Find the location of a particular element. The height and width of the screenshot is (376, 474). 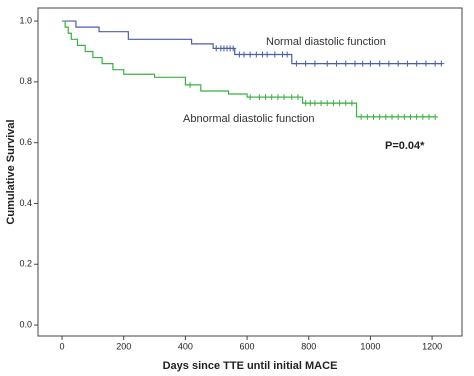

x-tick-label: 1200 is located at coordinates (432, 346).